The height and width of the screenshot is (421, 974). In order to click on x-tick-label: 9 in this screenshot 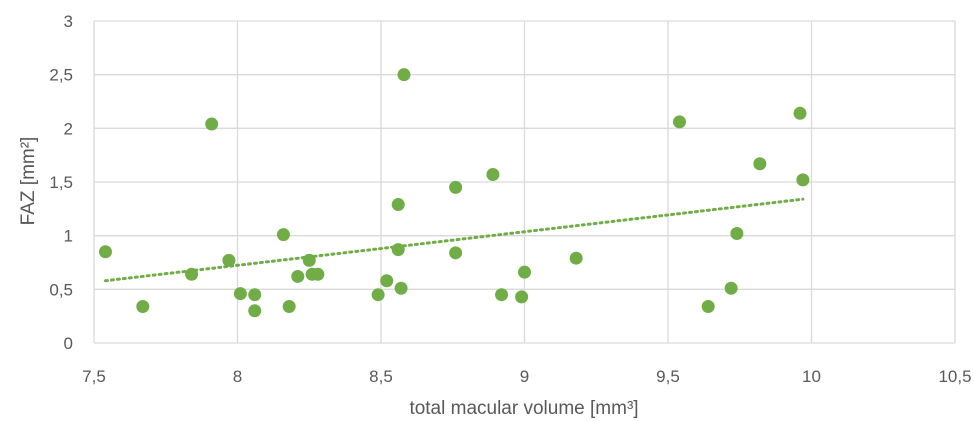, I will do `click(524, 376)`.